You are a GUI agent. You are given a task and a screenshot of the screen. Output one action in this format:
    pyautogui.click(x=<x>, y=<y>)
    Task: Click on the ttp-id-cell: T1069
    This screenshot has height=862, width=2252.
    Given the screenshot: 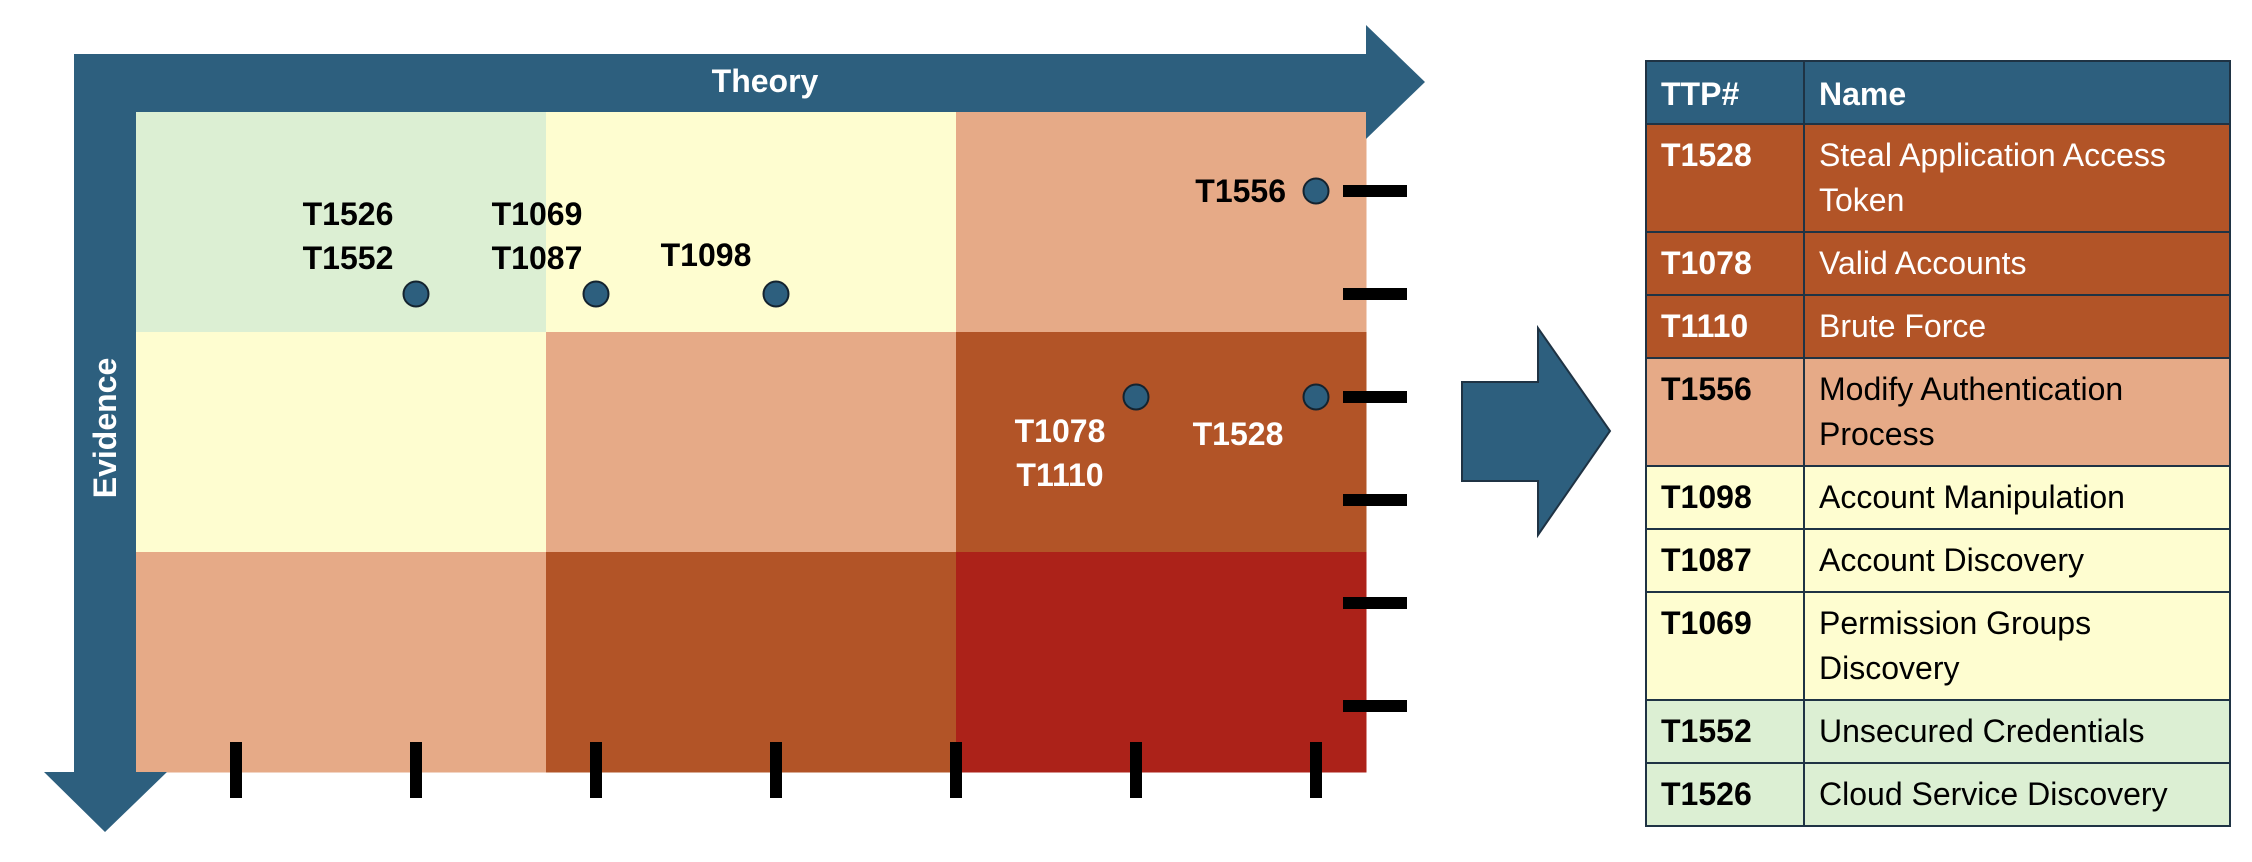 What is the action you would take?
    pyautogui.click(x=1725, y=646)
    